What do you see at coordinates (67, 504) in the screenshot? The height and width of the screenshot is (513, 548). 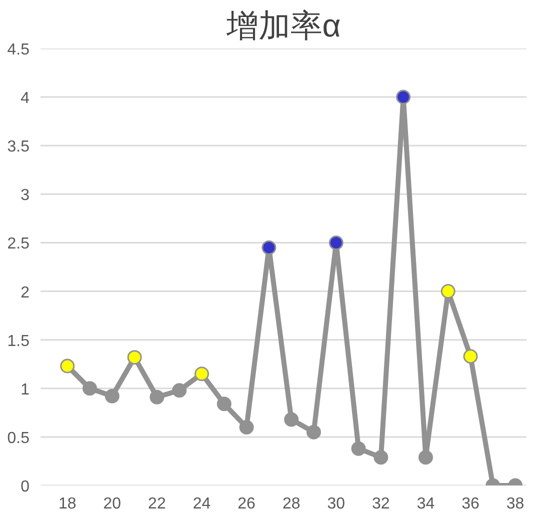 I see `x-tick-label: 18` at bounding box center [67, 504].